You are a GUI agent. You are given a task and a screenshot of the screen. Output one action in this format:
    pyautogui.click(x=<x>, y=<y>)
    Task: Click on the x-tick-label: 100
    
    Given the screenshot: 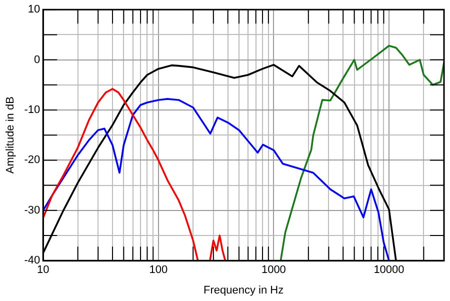 What is the action you would take?
    pyautogui.click(x=158, y=270)
    